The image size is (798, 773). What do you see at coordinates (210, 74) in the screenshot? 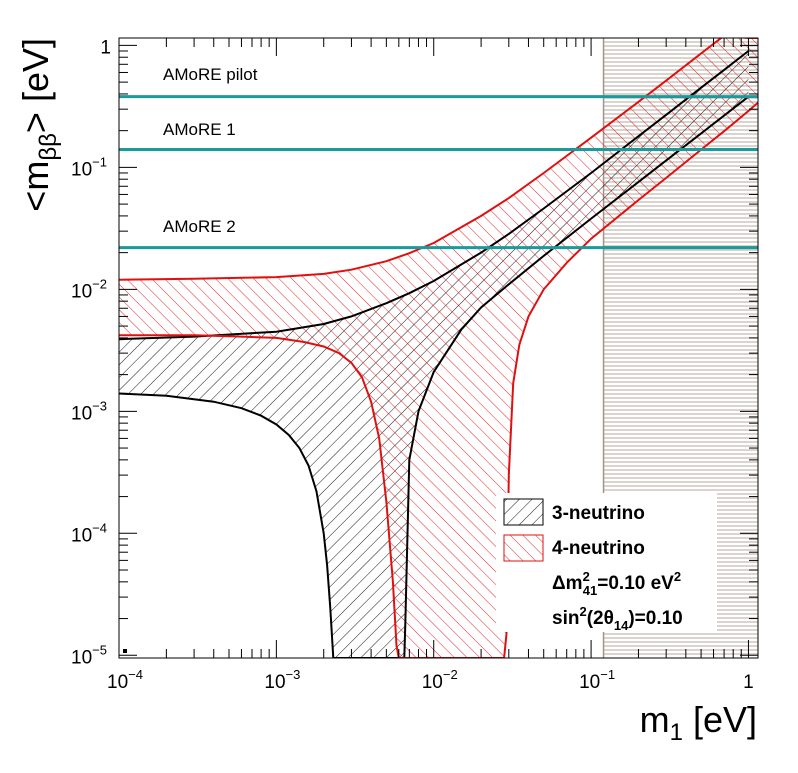
I see `sensitivity-label-pilot: AMoRE pilot` at bounding box center [210, 74].